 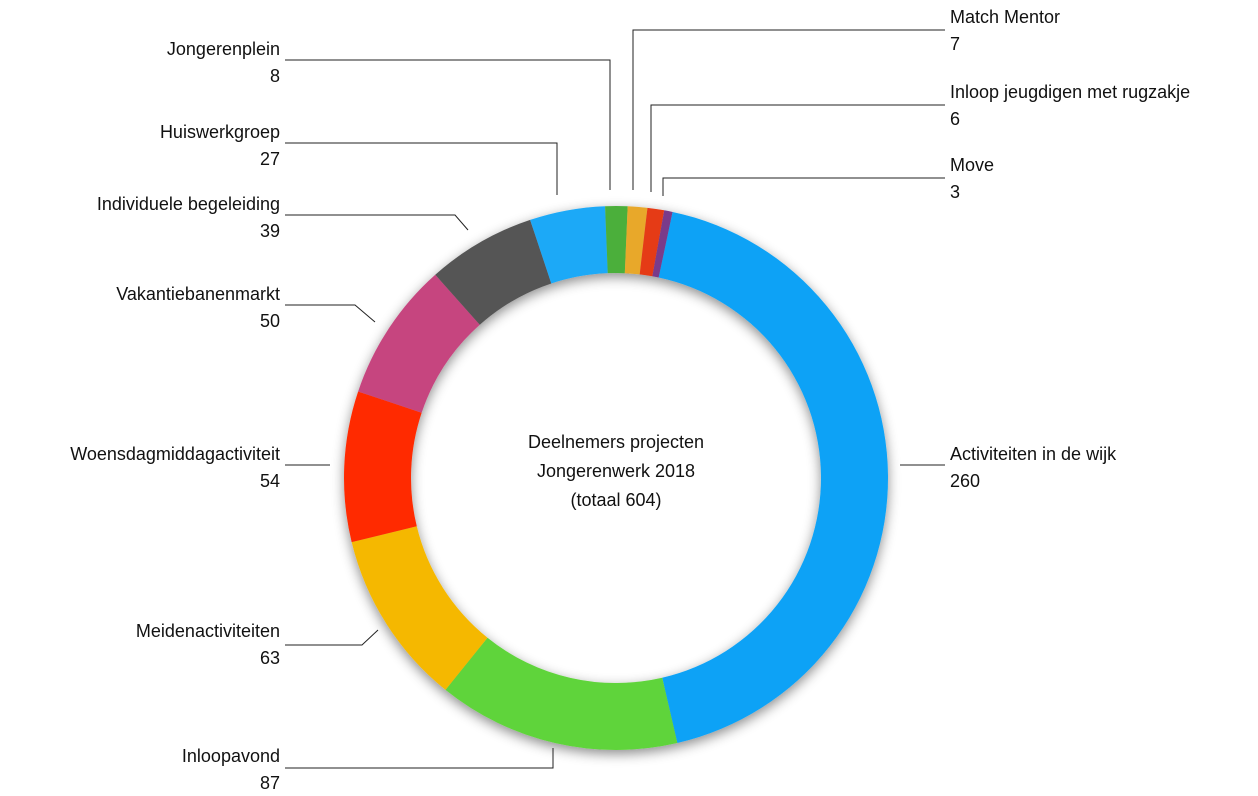 I want to click on segment-label: Inloop jeugdigen met rugzakje, so click(x=1070, y=92).